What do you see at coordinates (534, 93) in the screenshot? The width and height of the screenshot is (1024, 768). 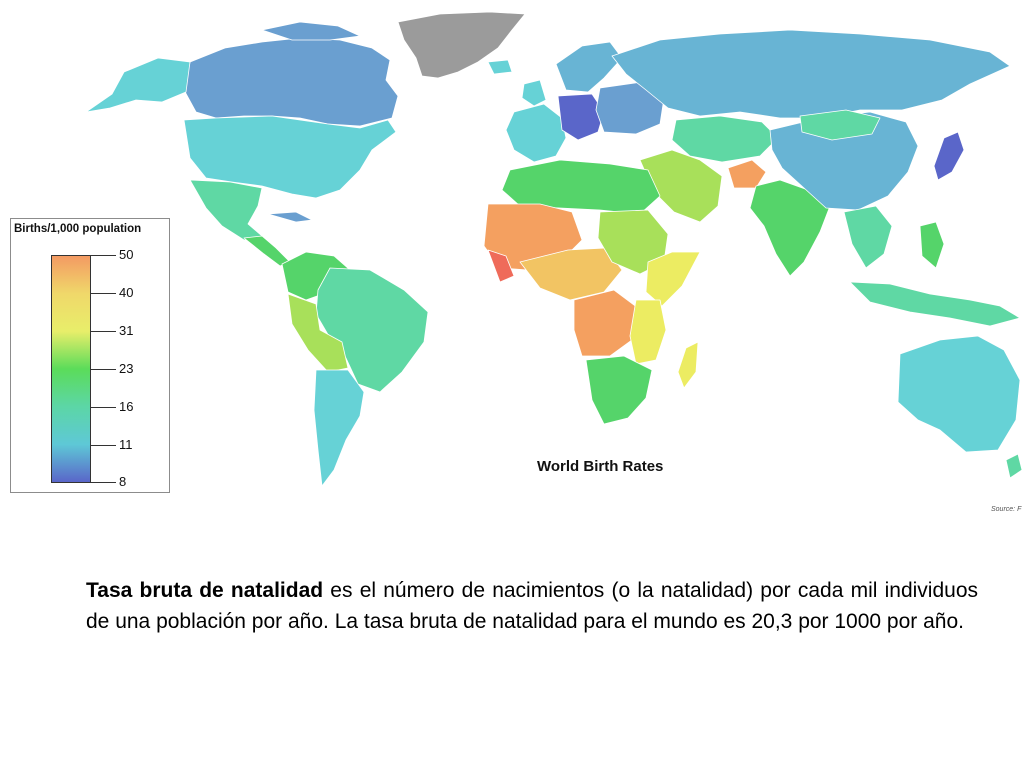 I see `region-british-isles` at bounding box center [534, 93].